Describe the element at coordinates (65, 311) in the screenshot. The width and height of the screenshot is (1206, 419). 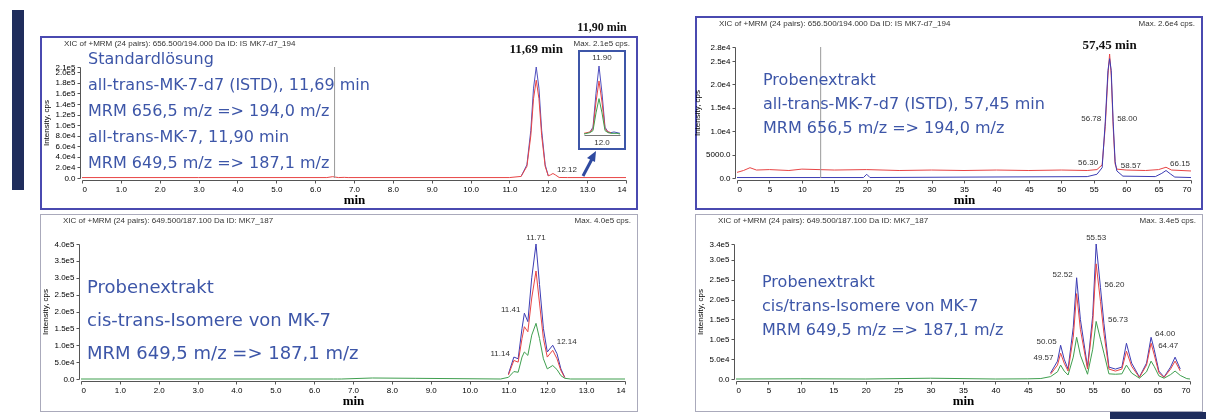
I see `y-tick-label: 2.0e5` at that location.